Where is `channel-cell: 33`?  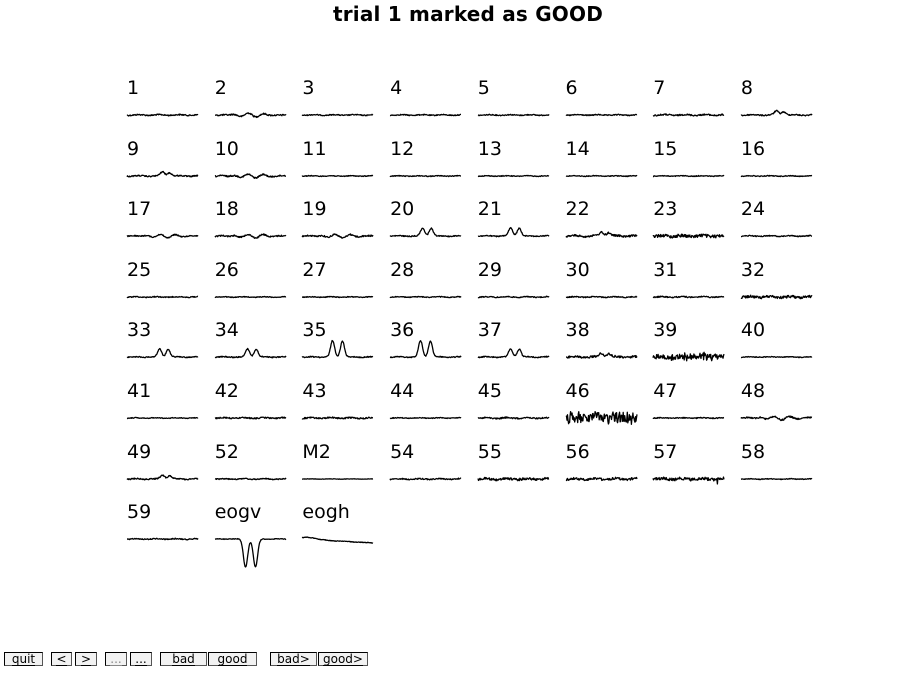
channel-cell: 33 is located at coordinates (166, 350).